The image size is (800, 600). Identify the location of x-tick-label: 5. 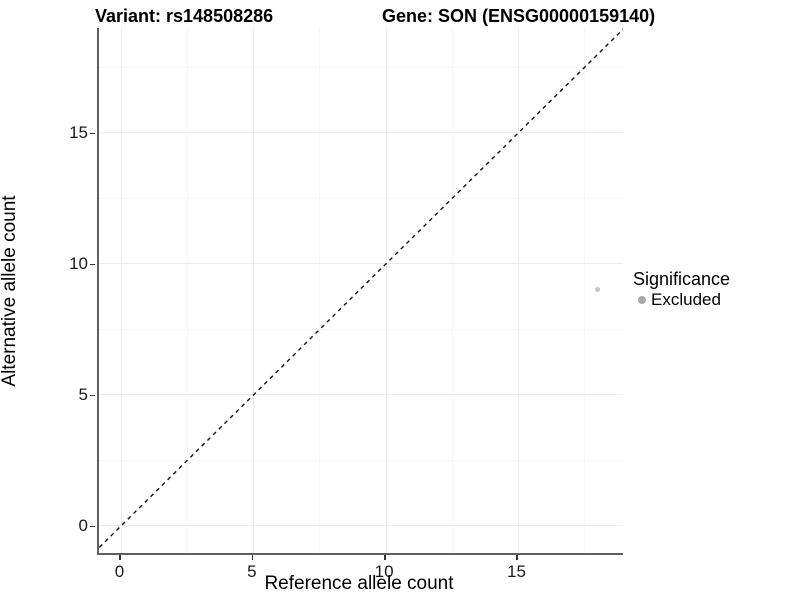
(252, 571).